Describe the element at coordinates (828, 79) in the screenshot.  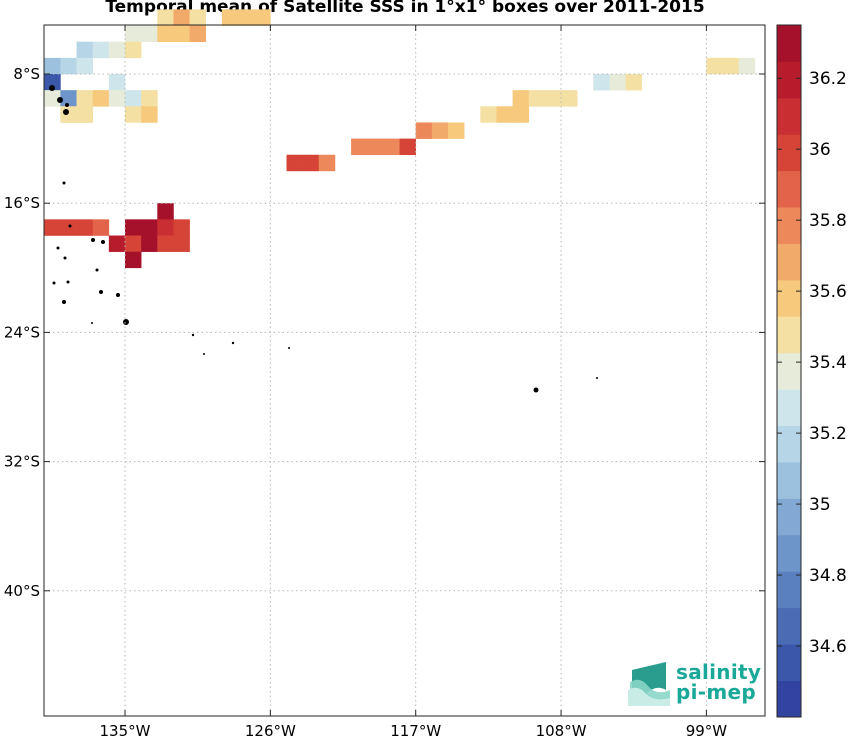
I see `colorbar-tick-label: 36.2` at that location.